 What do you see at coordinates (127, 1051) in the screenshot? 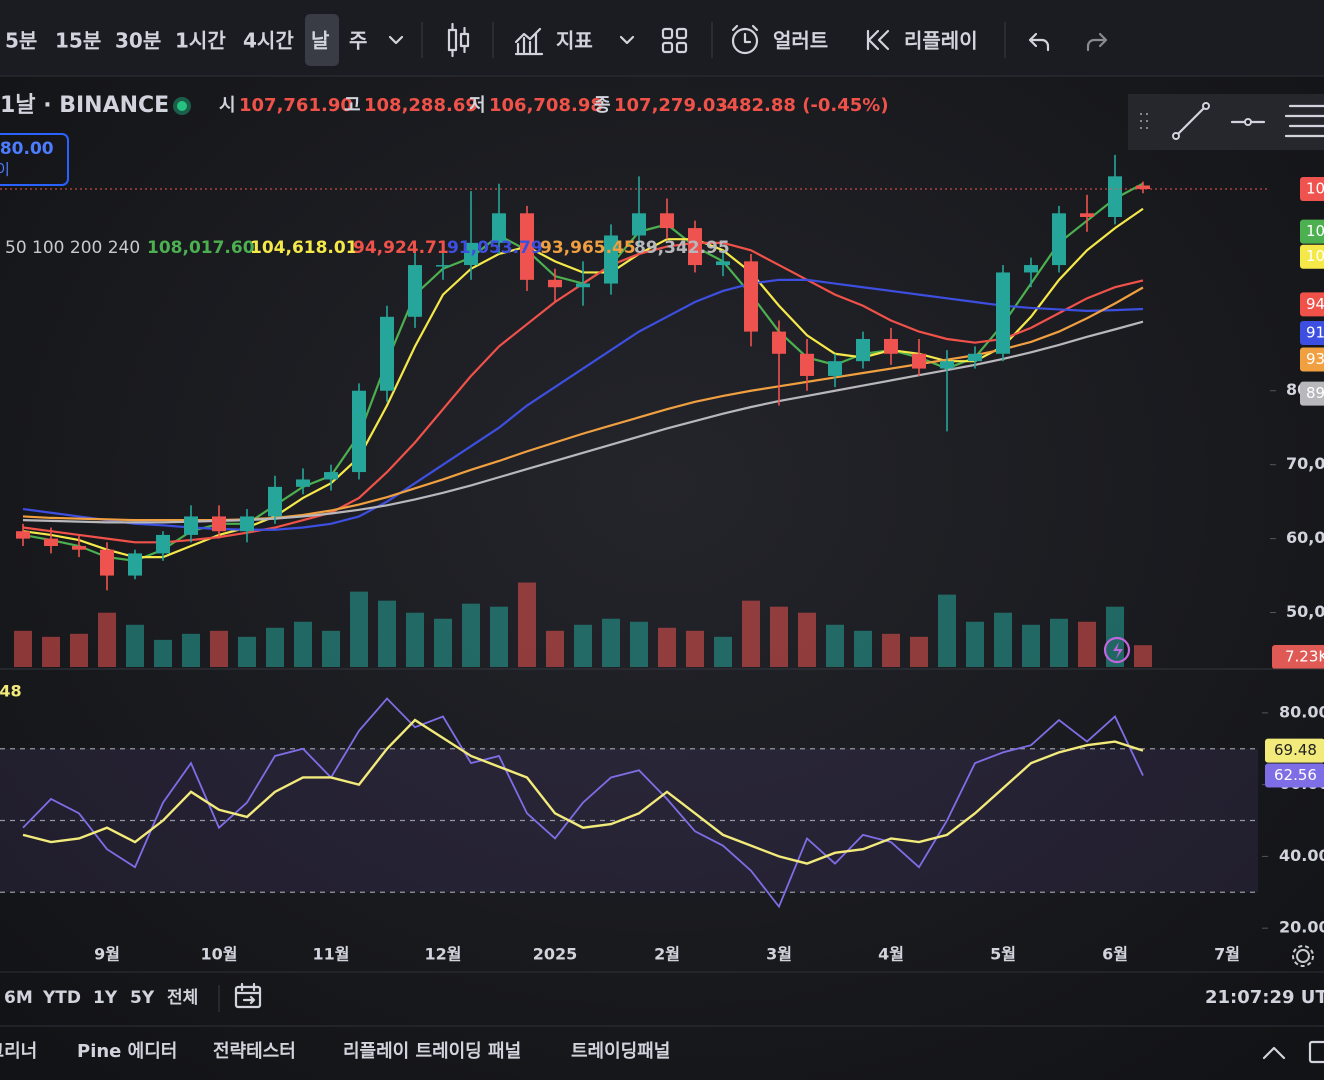
I see `bottom-tab: Pine 에디터` at bounding box center [127, 1051].